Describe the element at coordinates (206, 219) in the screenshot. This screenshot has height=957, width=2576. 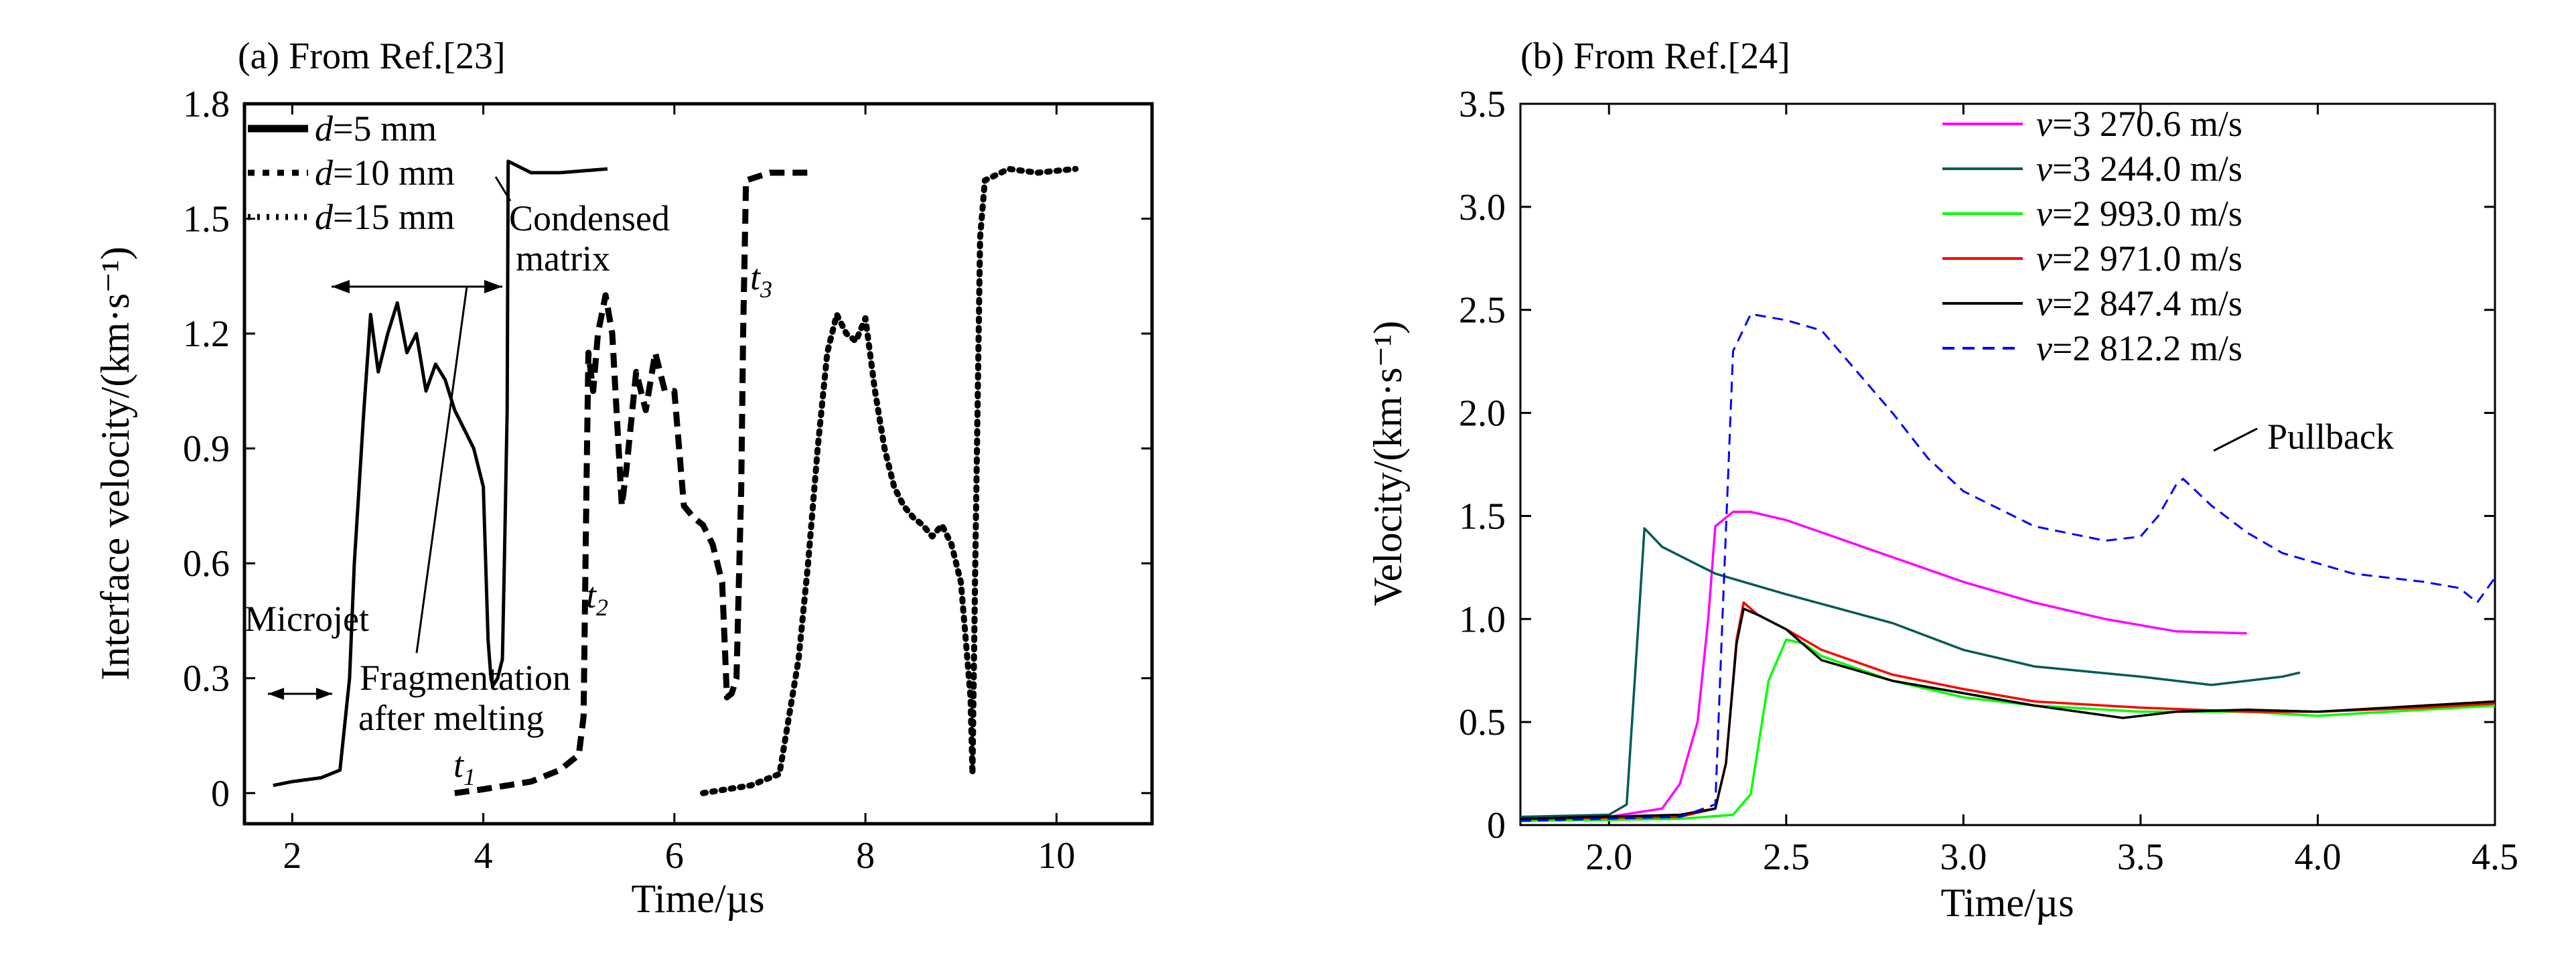
I see `panel-a-y-tick-label: 1.5` at that location.